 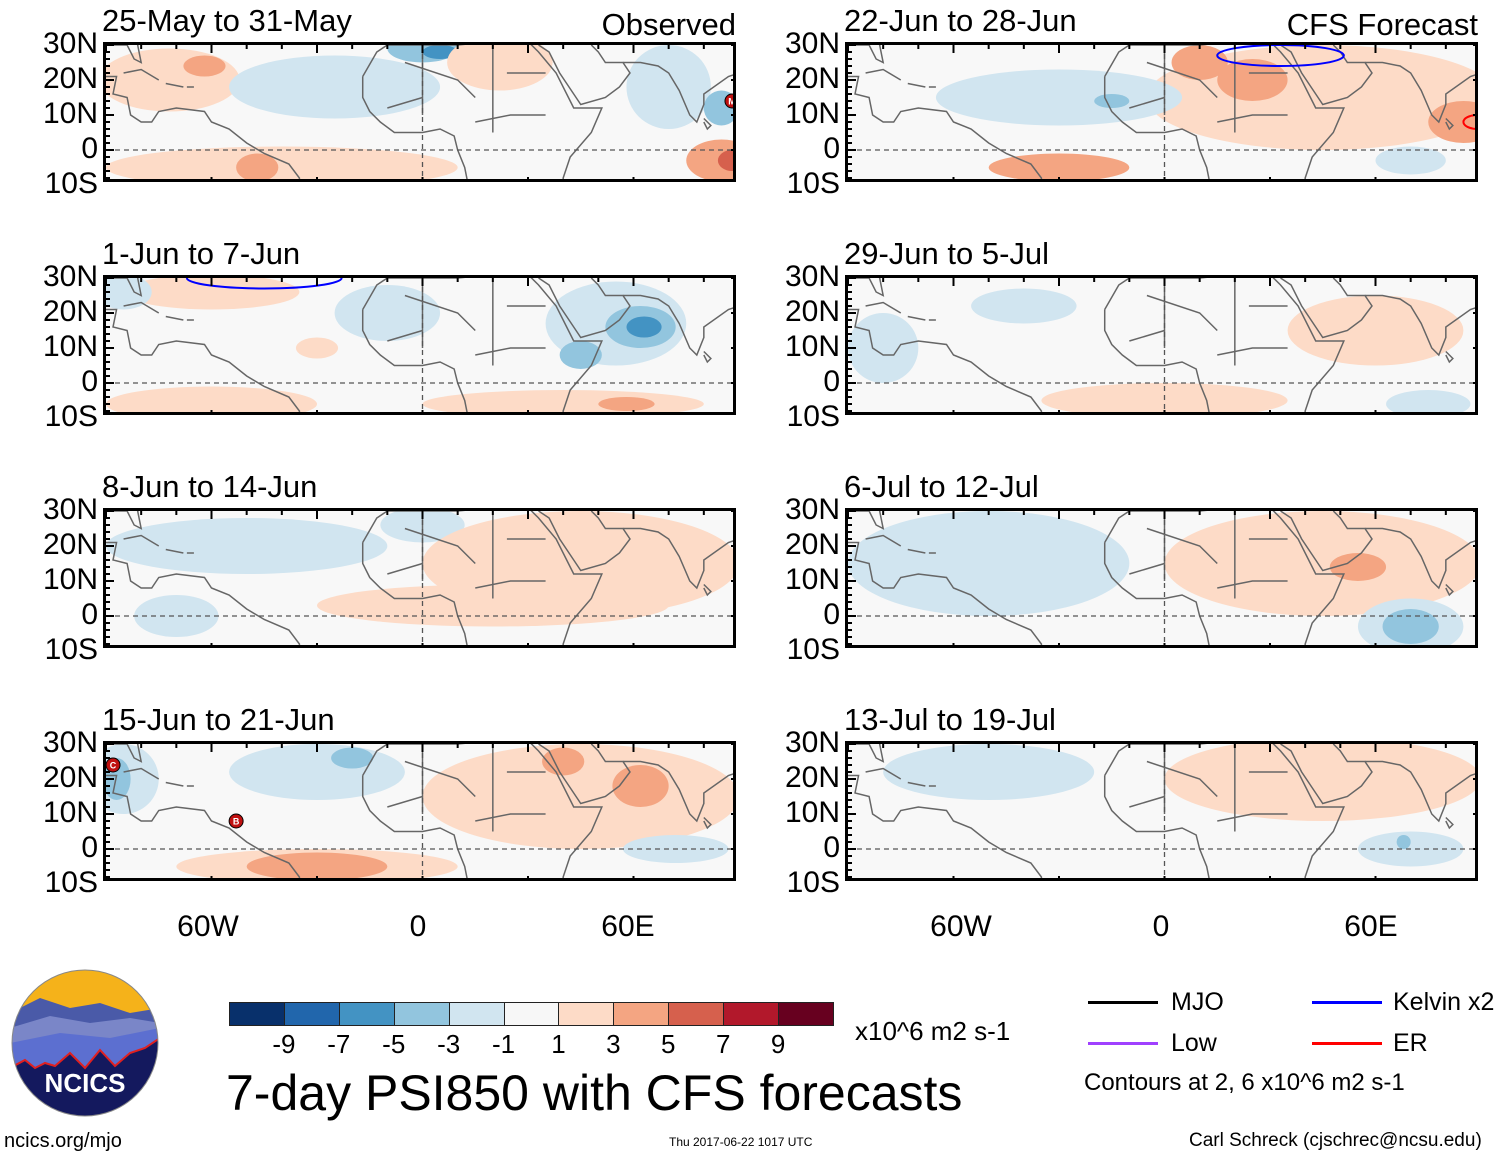 What do you see at coordinates (941, 486) in the screenshot?
I see `panel-title-p7: 6-Jul to 12-Jul` at bounding box center [941, 486].